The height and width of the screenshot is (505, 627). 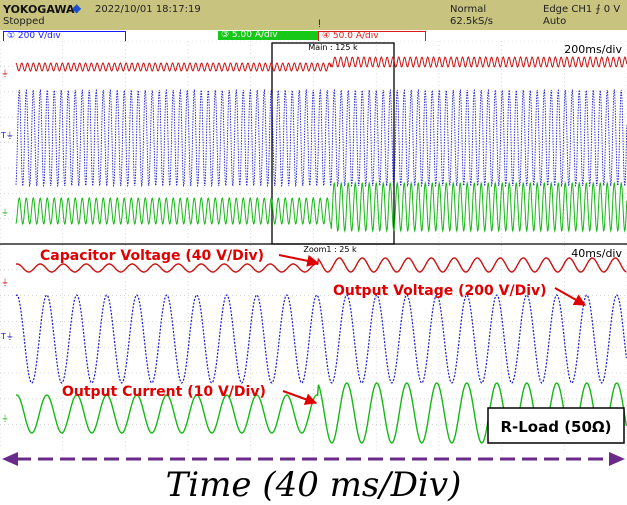 I want to click on acquisition-status: Stopped, so click(x=24, y=21).